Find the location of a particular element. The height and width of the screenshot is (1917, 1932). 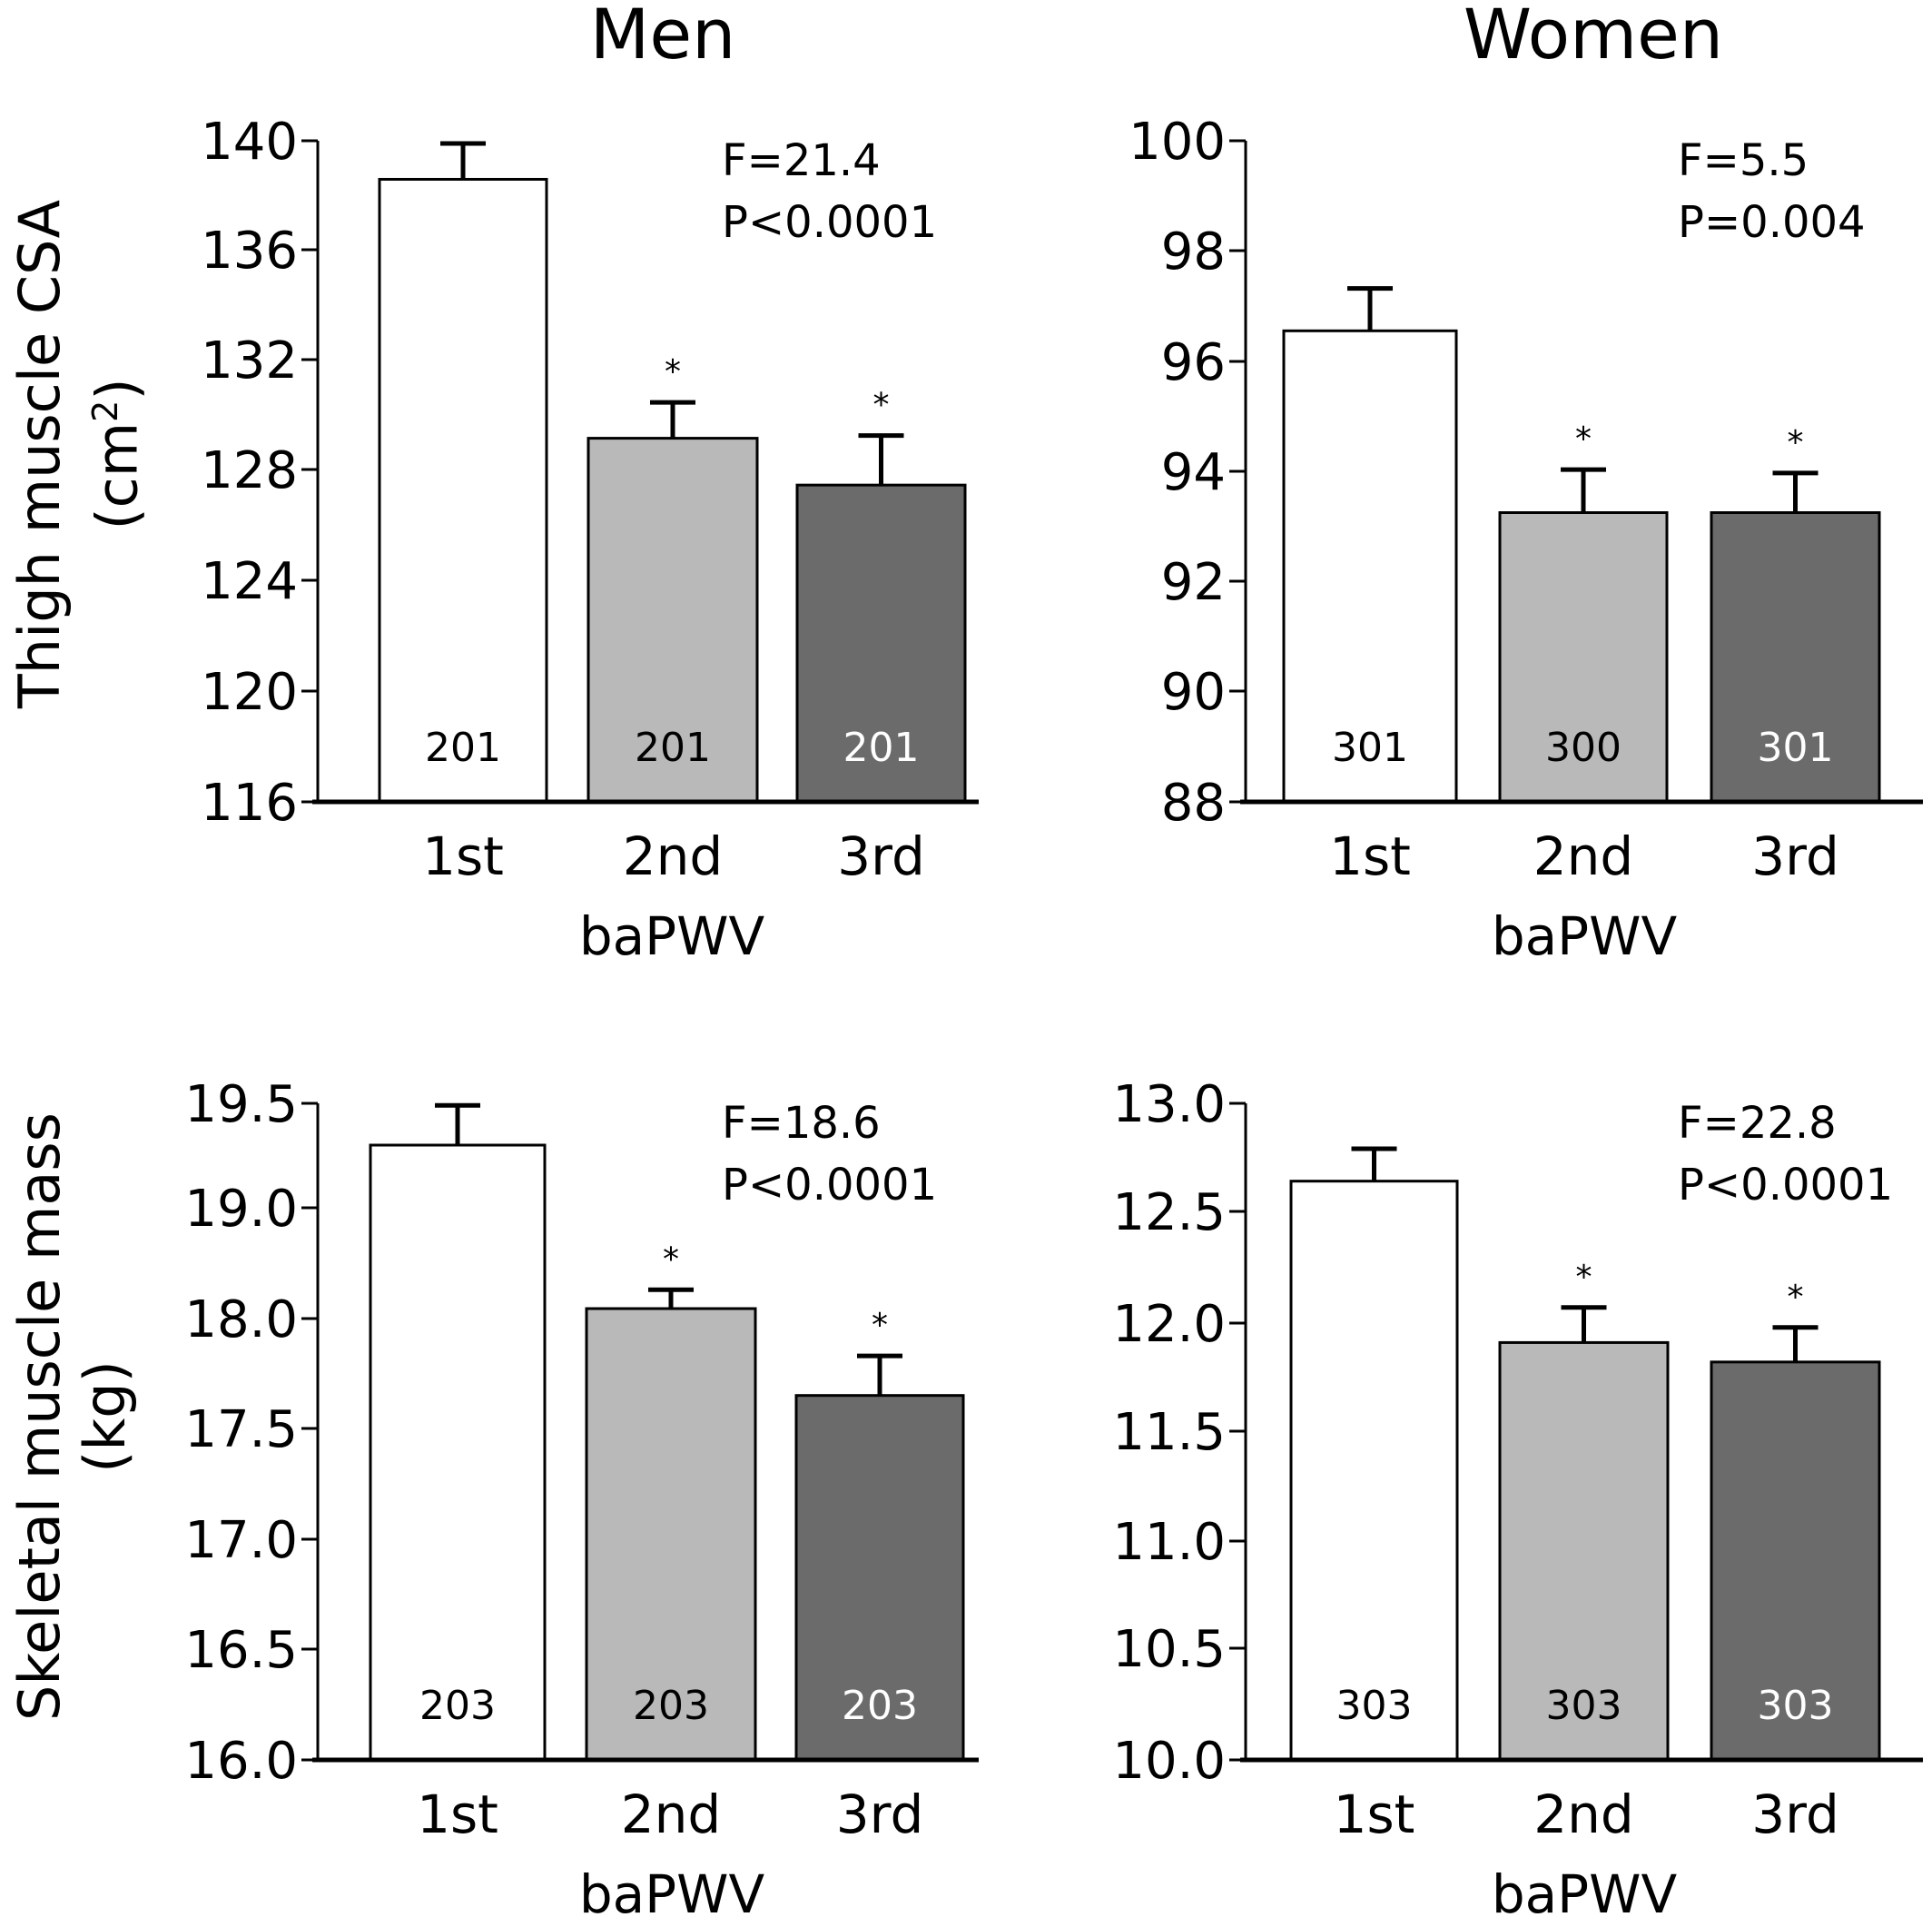

y-tick-label: 12.0 is located at coordinates (1169, 1324).